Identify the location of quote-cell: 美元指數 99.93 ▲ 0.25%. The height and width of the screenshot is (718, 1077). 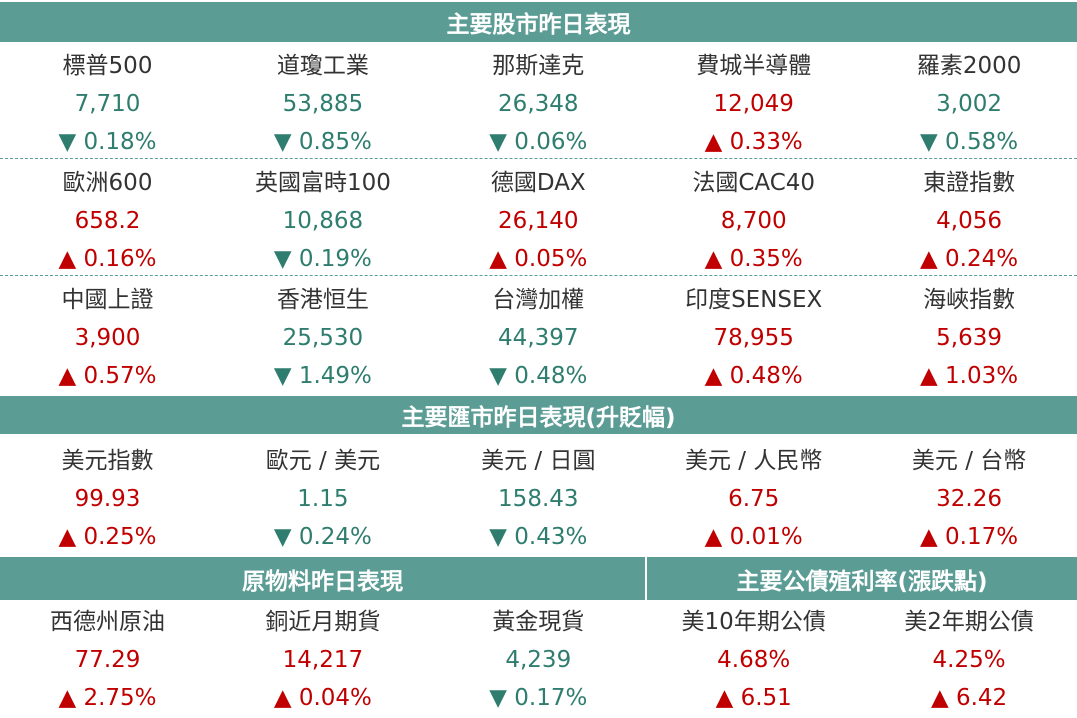
(107, 499).